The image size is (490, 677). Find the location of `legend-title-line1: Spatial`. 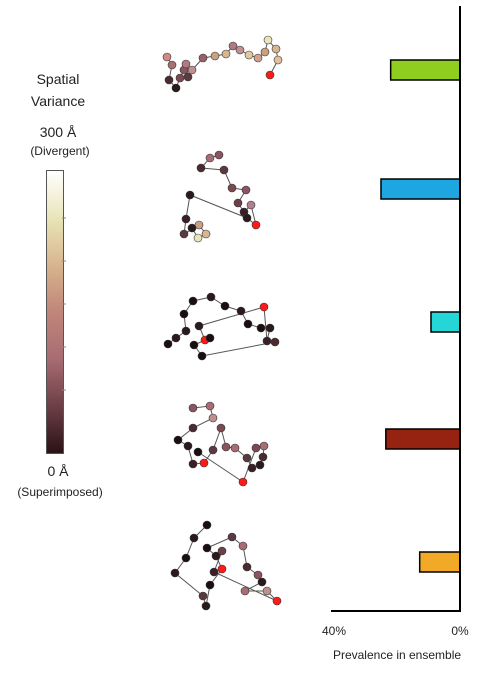

legend-title-line1: Spatial is located at coordinates (58, 79).